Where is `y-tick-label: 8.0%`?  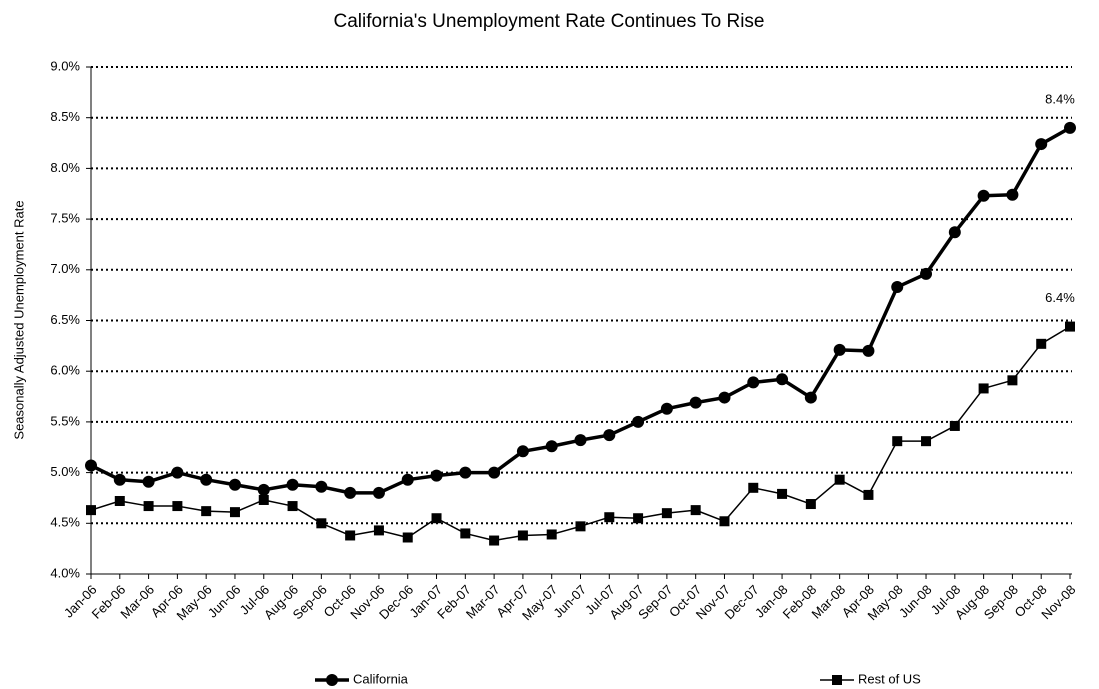 y-tick-label: 8.0% is located at coordinates (65, 167).